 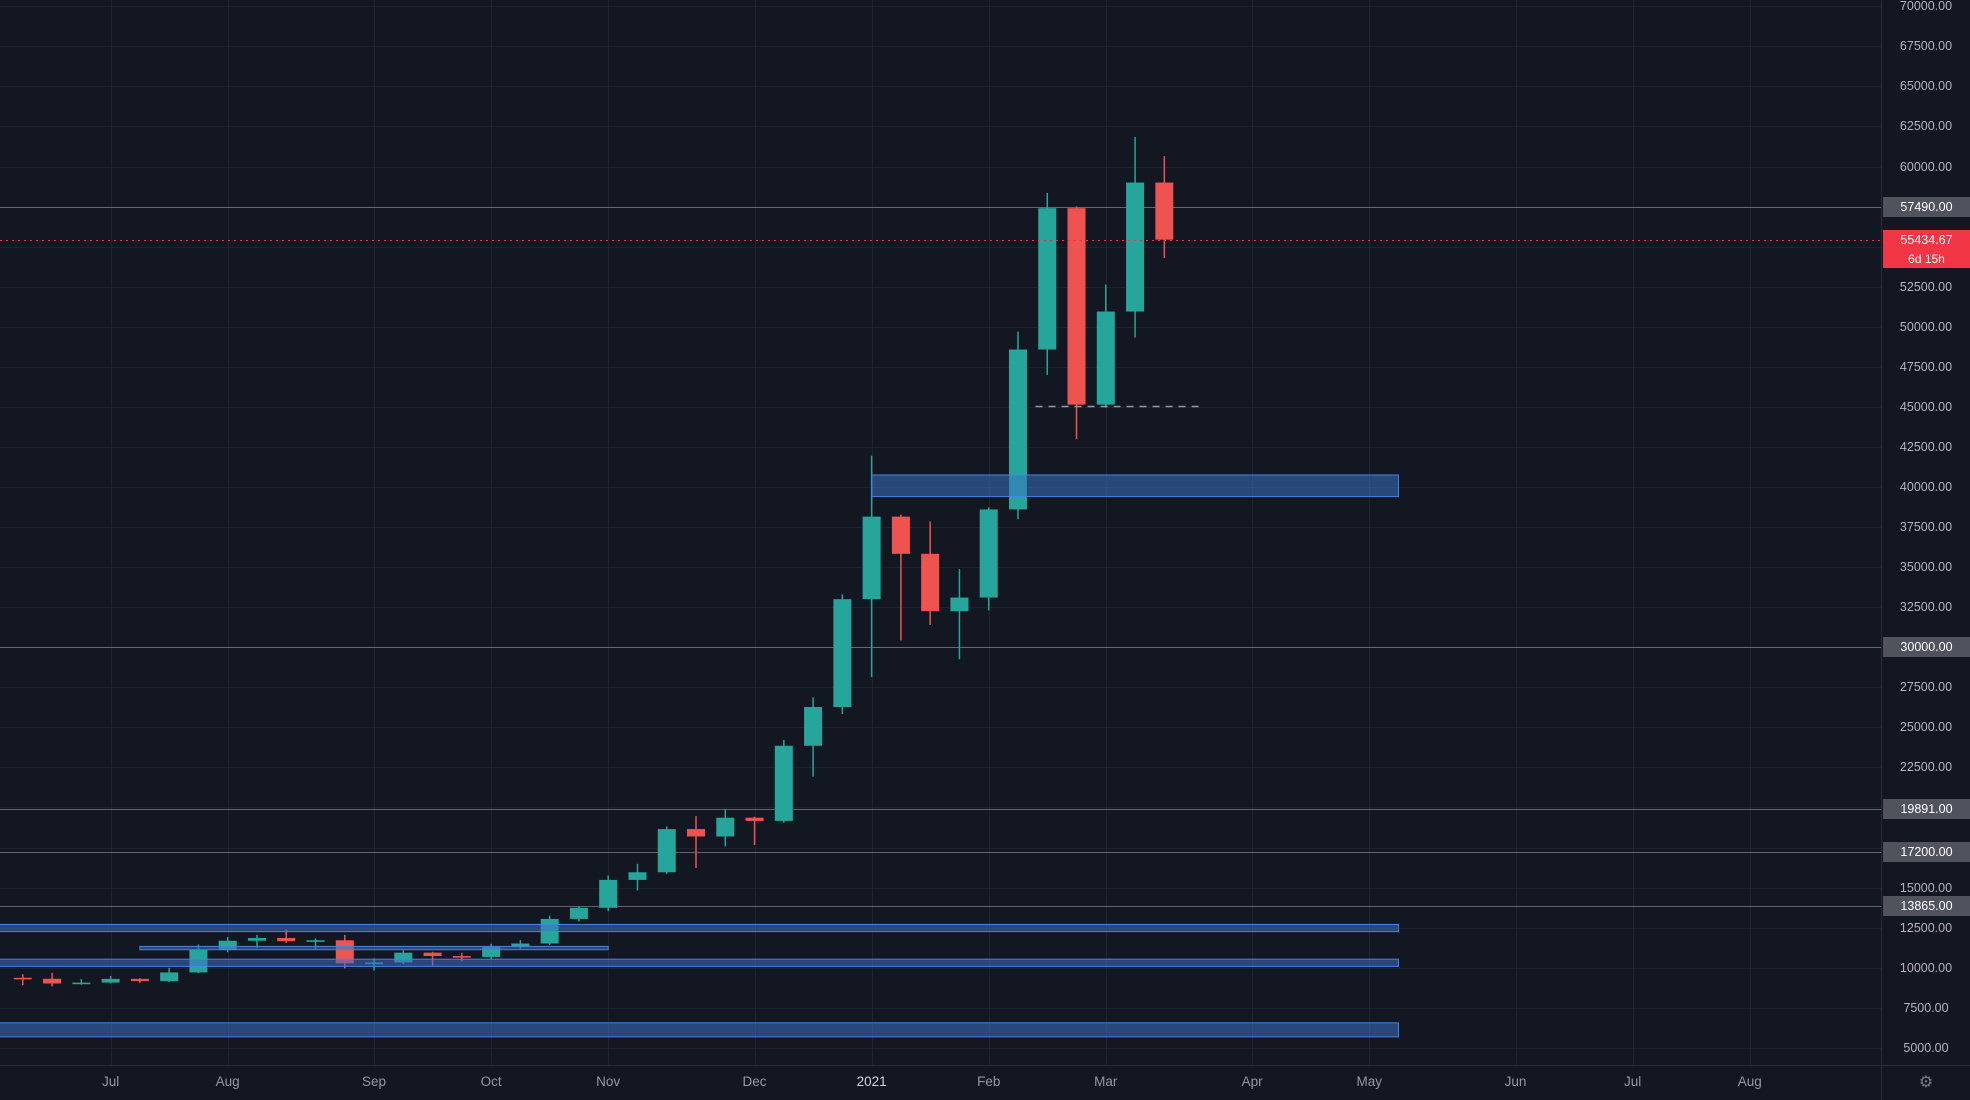 I want to click on time-axis-month-label: Dec, so click(x=754, y=1081).